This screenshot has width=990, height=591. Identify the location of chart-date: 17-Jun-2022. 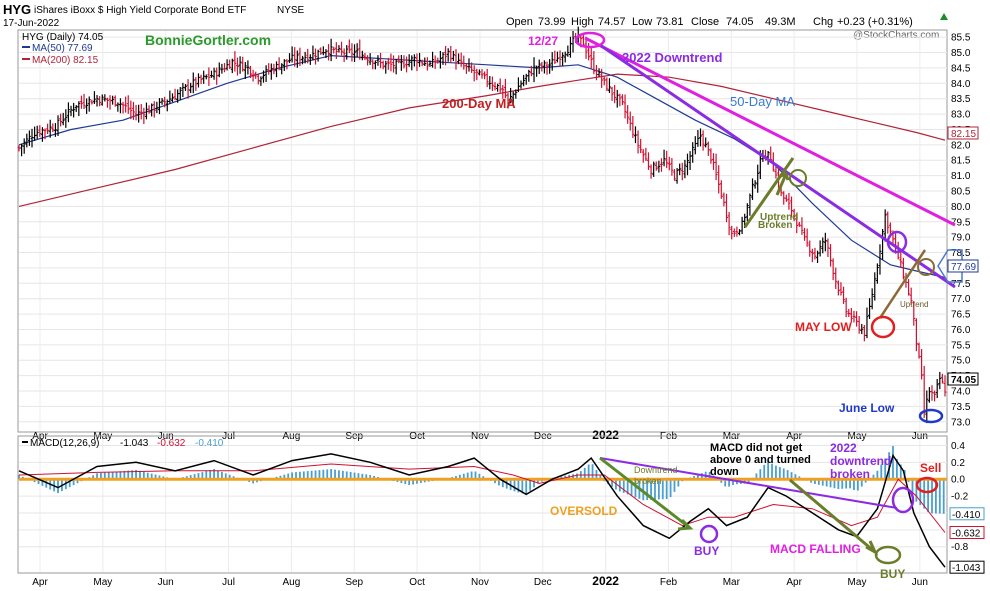
(31, 23).